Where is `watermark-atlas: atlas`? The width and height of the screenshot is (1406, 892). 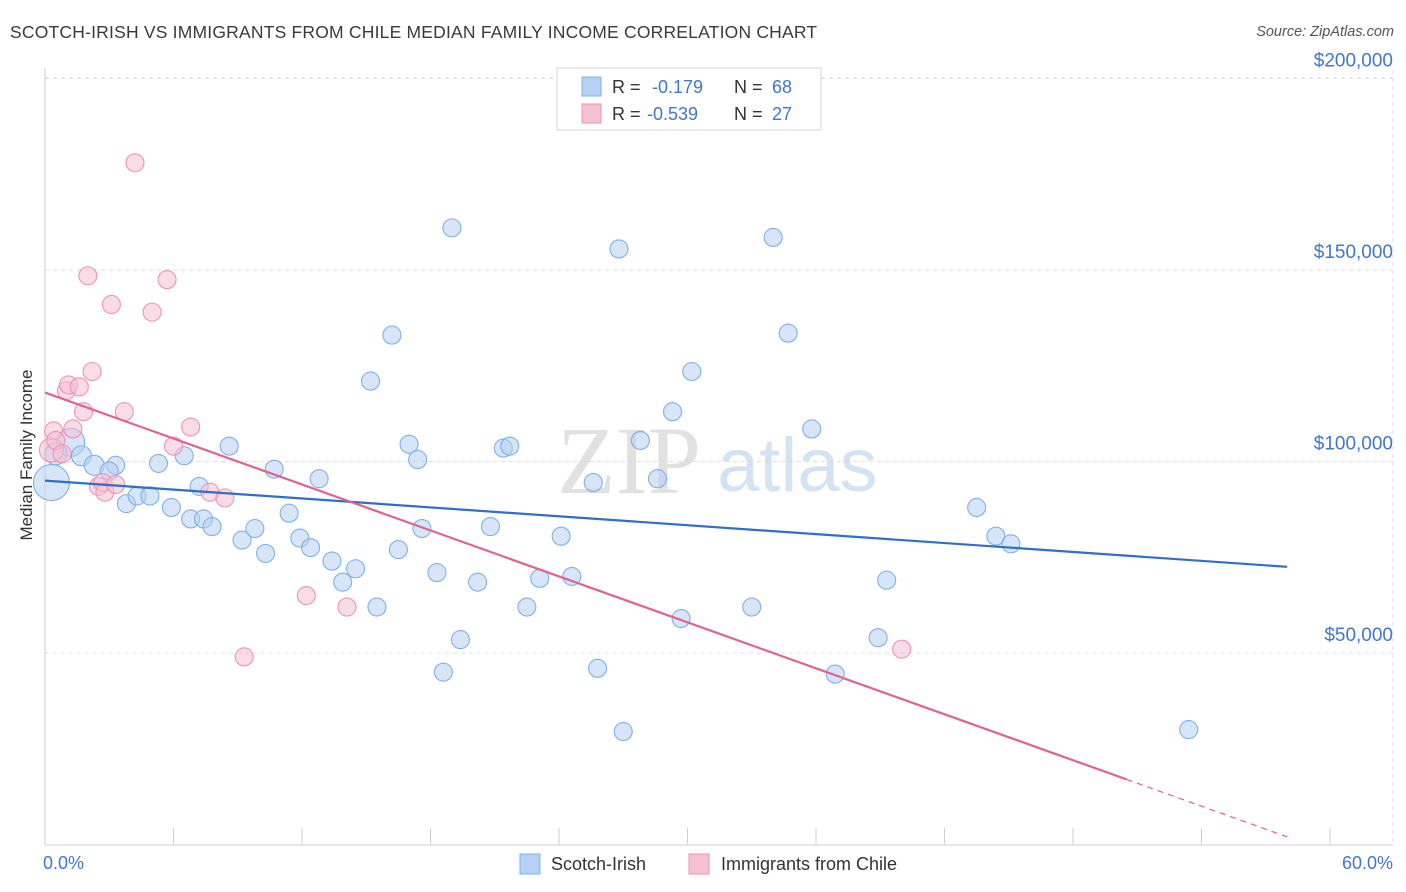 watermark-atlas: atlas is located at coordinates (797, 465).